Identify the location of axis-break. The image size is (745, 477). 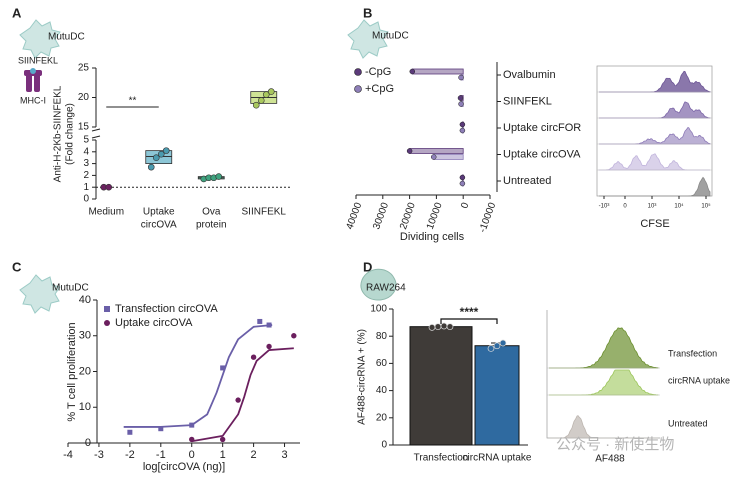
(96, 137).